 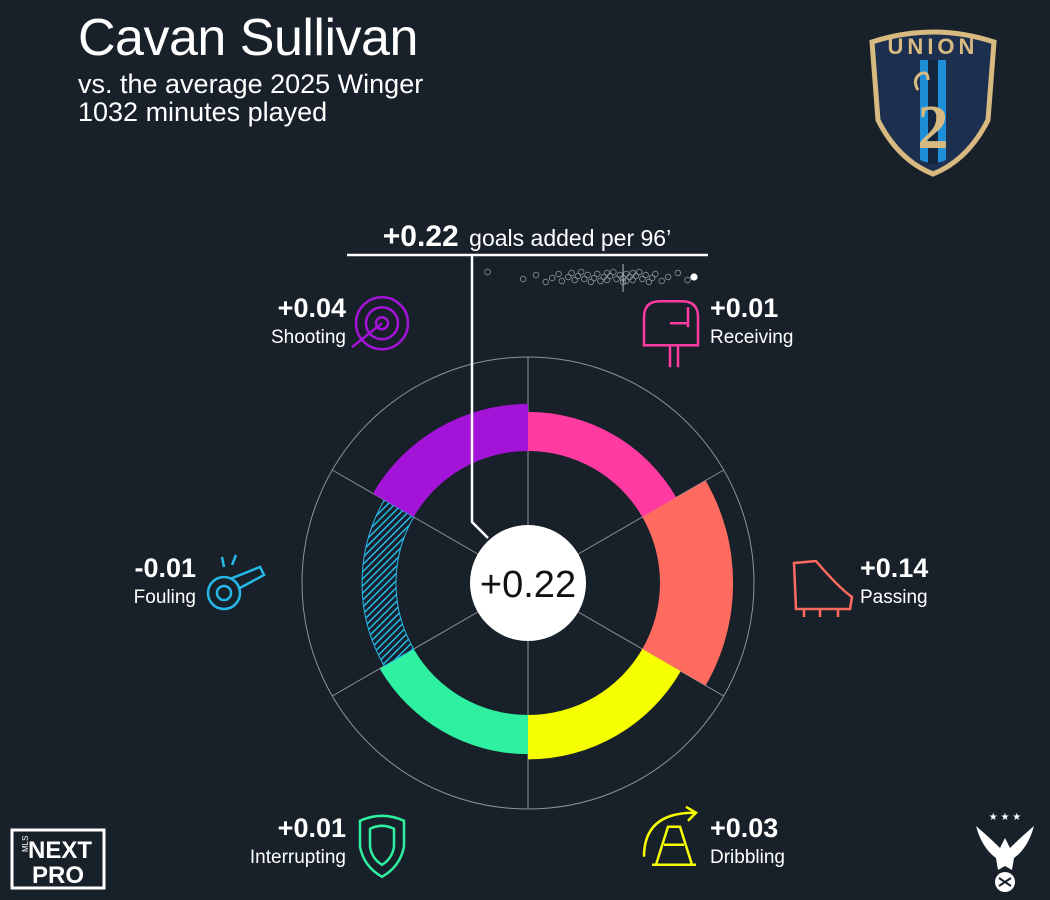 I want to click on player-name: Cavan Sullivan, so click(x=248, y=38).